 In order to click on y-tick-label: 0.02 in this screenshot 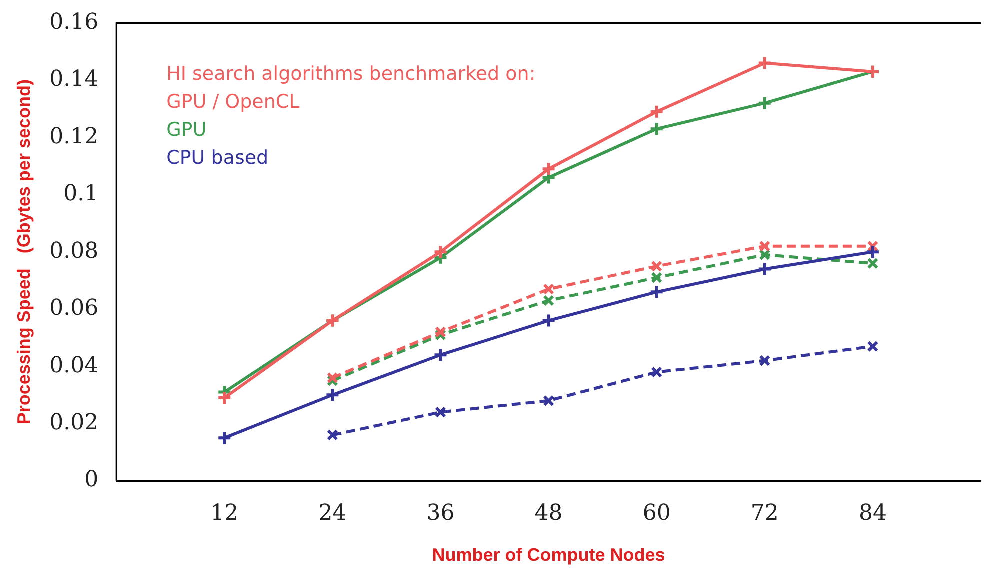, I will do `click(74, 423)`.